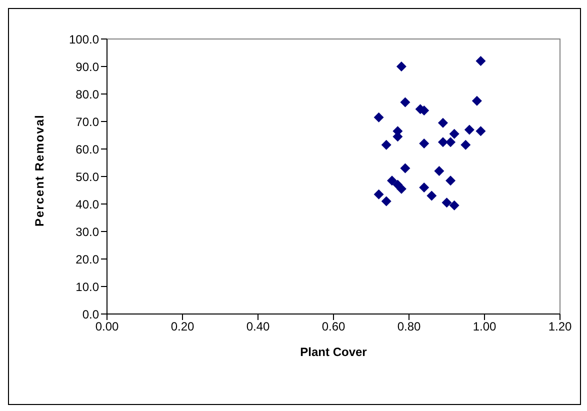 This screenshot has height=411, width=587. What do you see at coordinates (182, 327) in the screenshot?
I see `x-tick-label: 0.20` at bounding box center [182, 327].